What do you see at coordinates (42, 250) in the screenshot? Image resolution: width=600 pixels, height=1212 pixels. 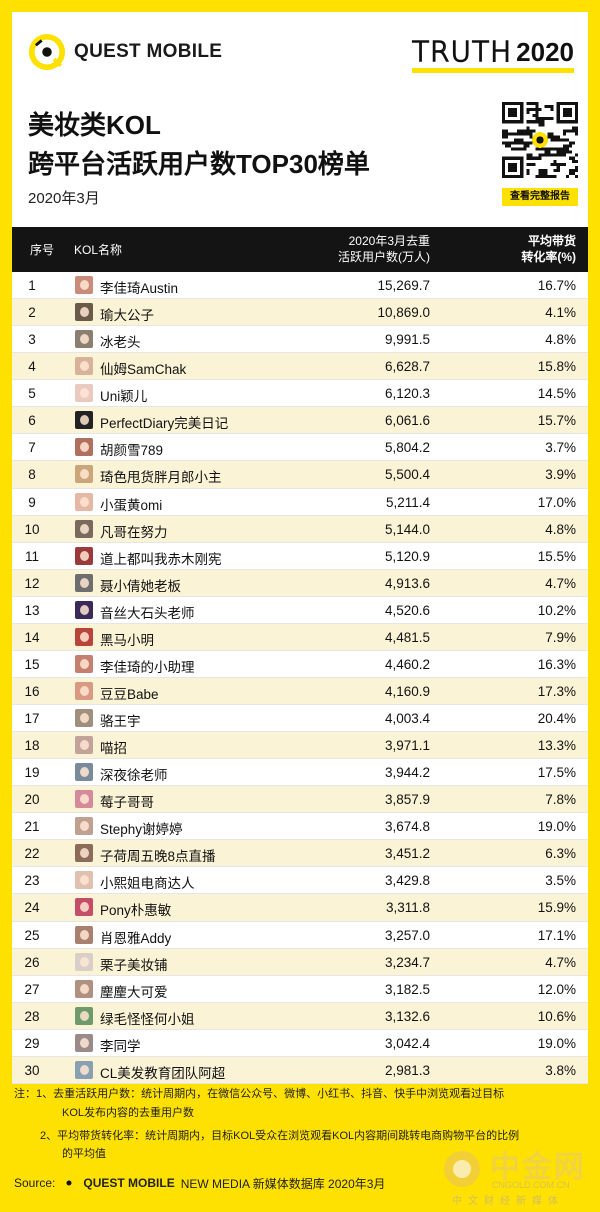 I see `column-header-rank: 序号` at bounding box center [42, 250].